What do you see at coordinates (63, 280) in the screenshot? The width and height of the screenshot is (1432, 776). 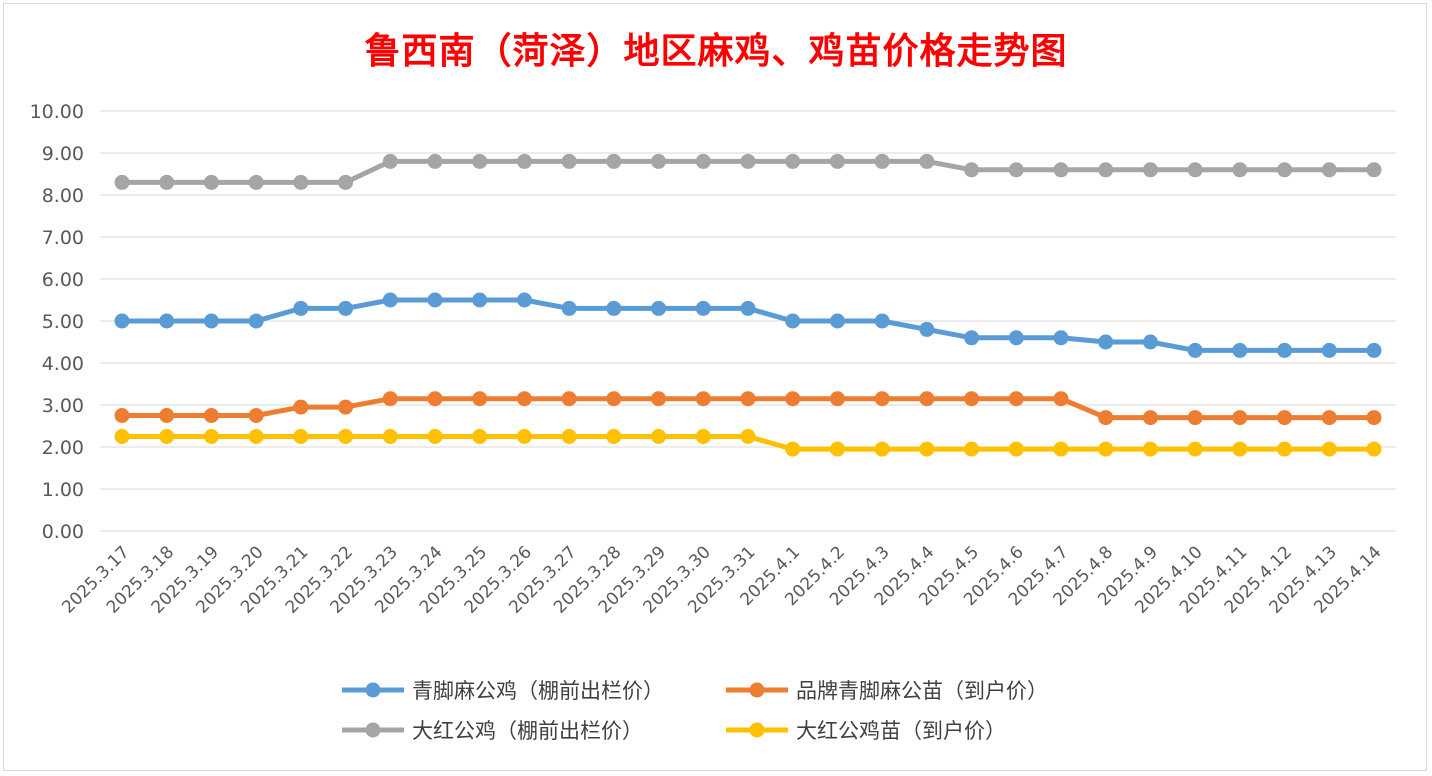 I see `y-tick-label: 6.00` at bounding box center [63, 280].